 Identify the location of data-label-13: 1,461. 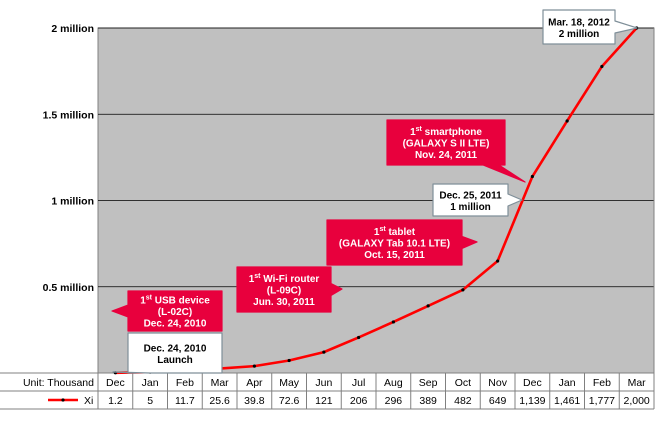
(567, 401).